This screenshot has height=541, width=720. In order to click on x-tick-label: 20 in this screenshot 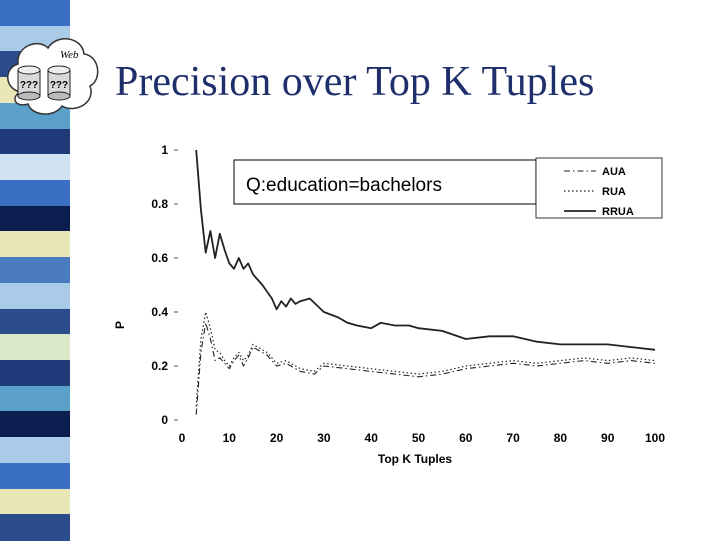, I will do `click(277, 438)`.